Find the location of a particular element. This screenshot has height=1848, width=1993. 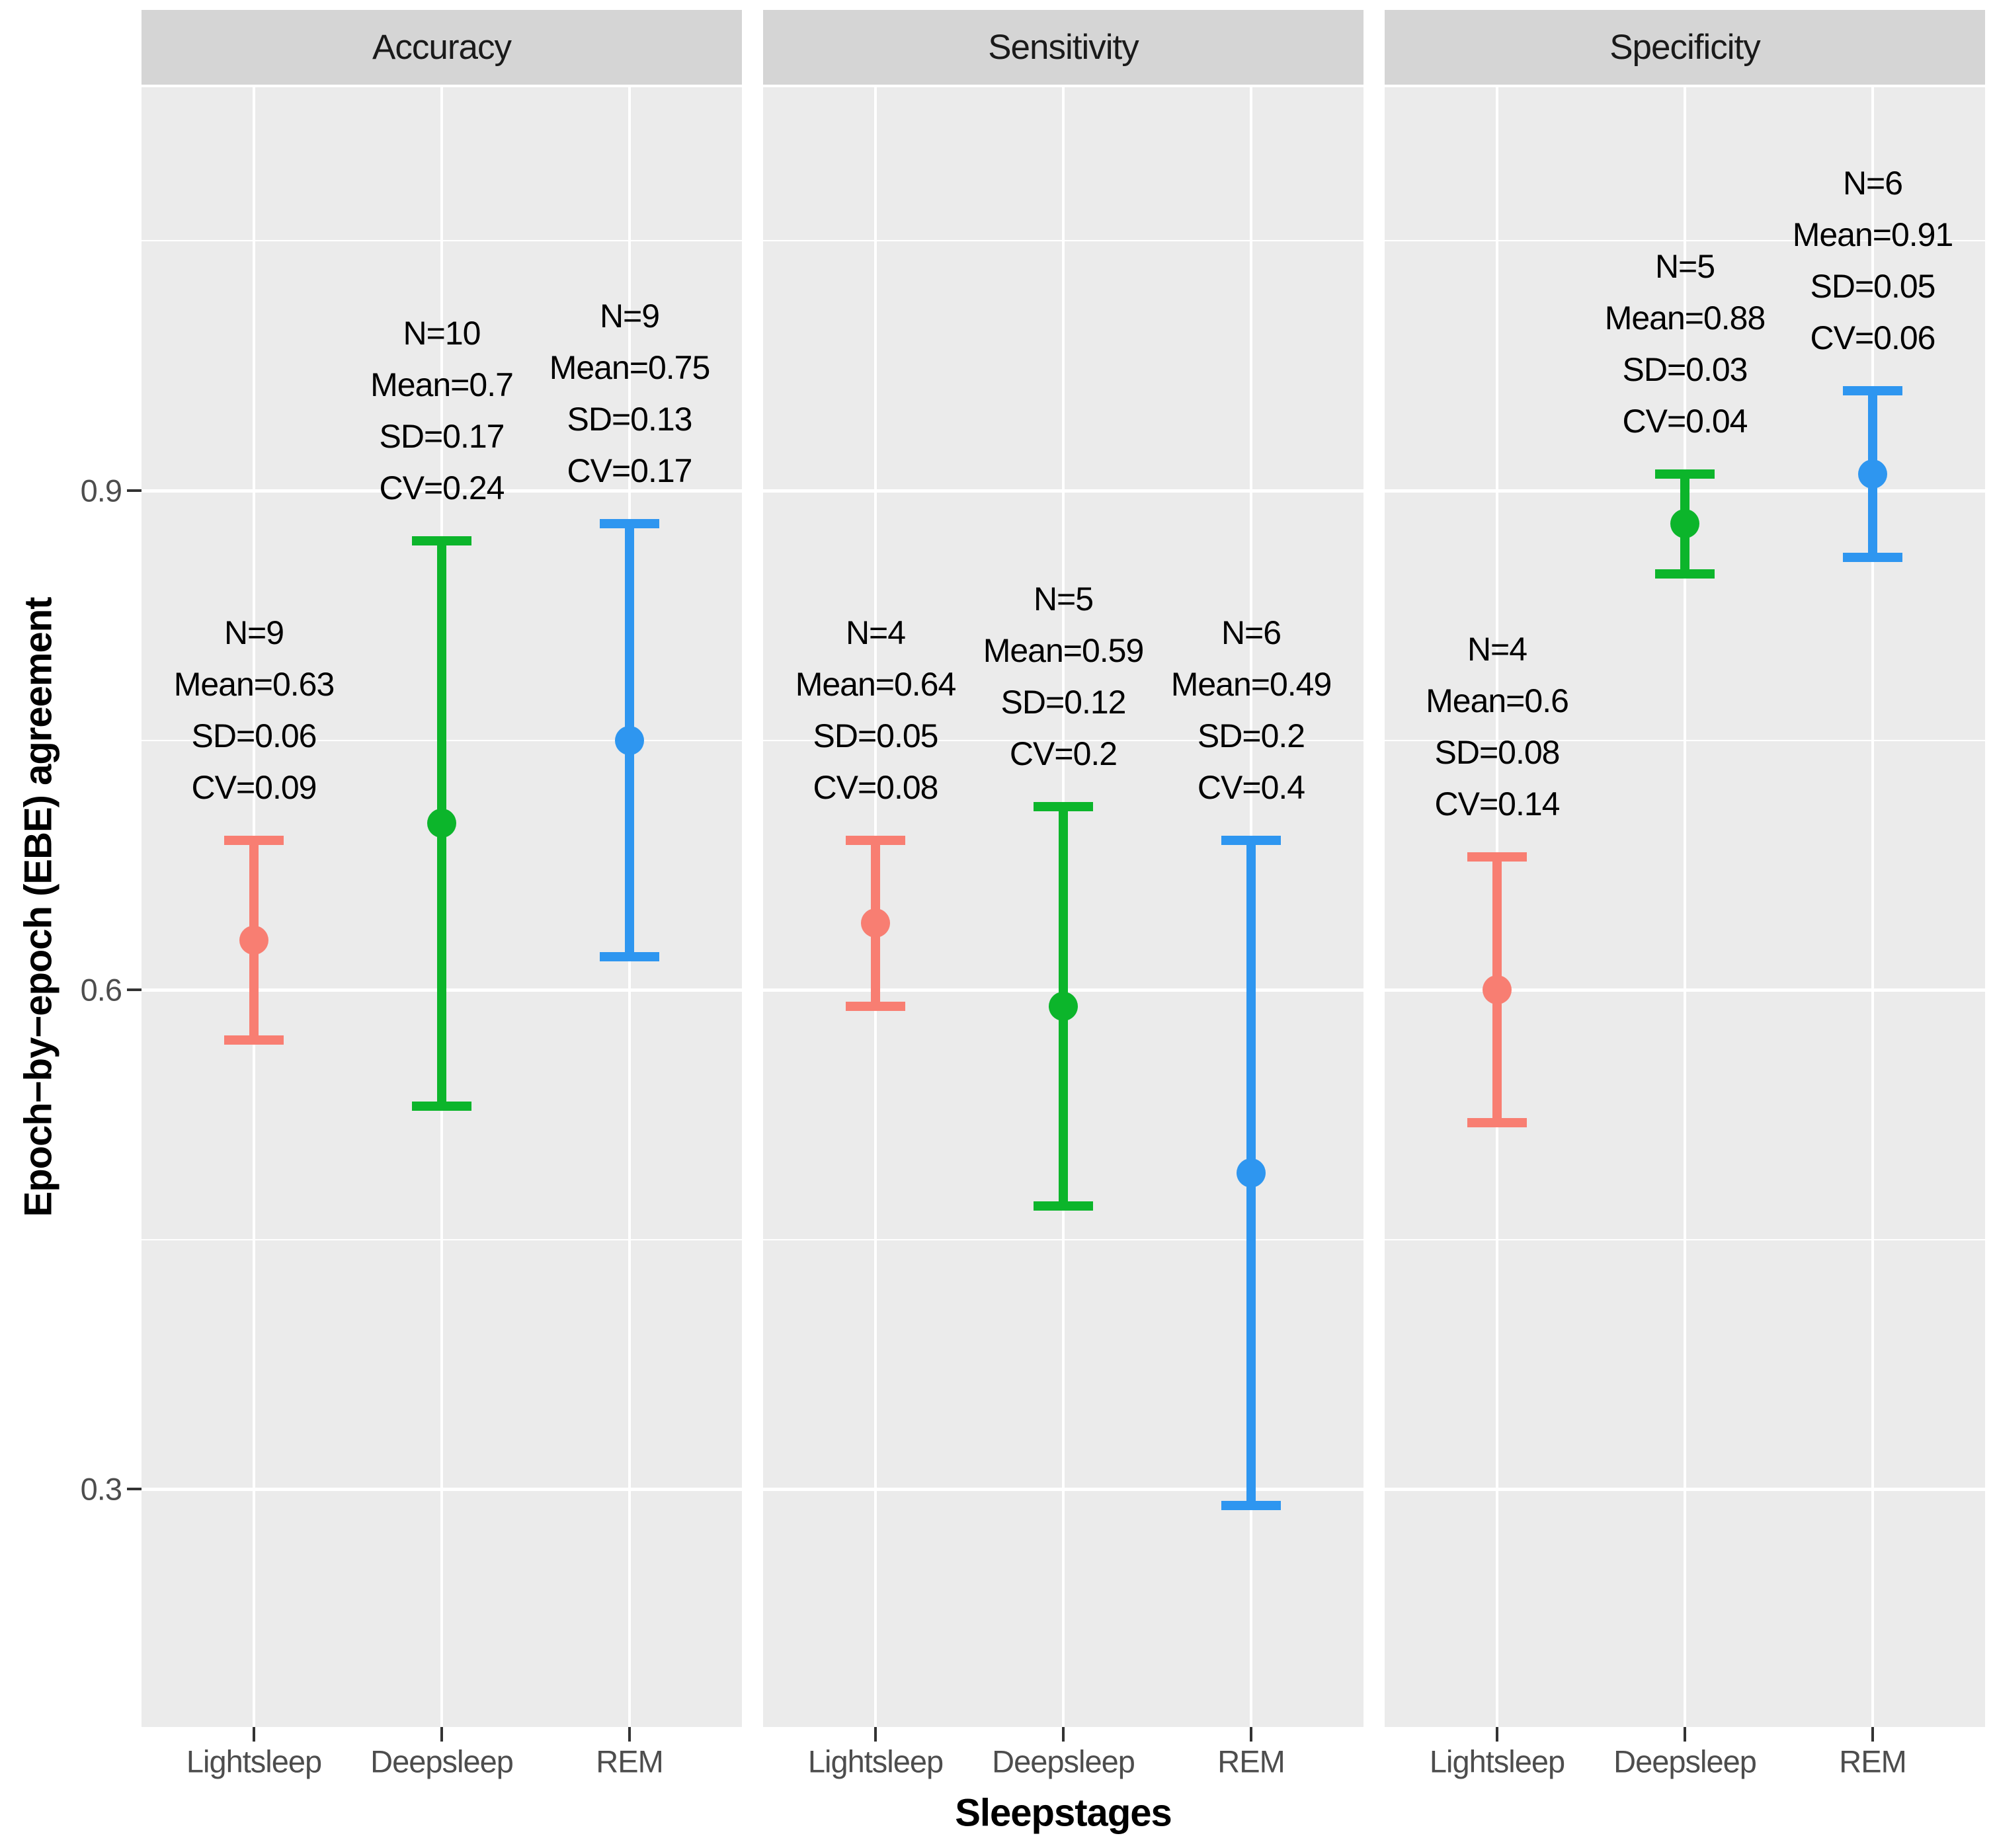

x-tick-specificity-rem is located at coordinates (1872, 1734).